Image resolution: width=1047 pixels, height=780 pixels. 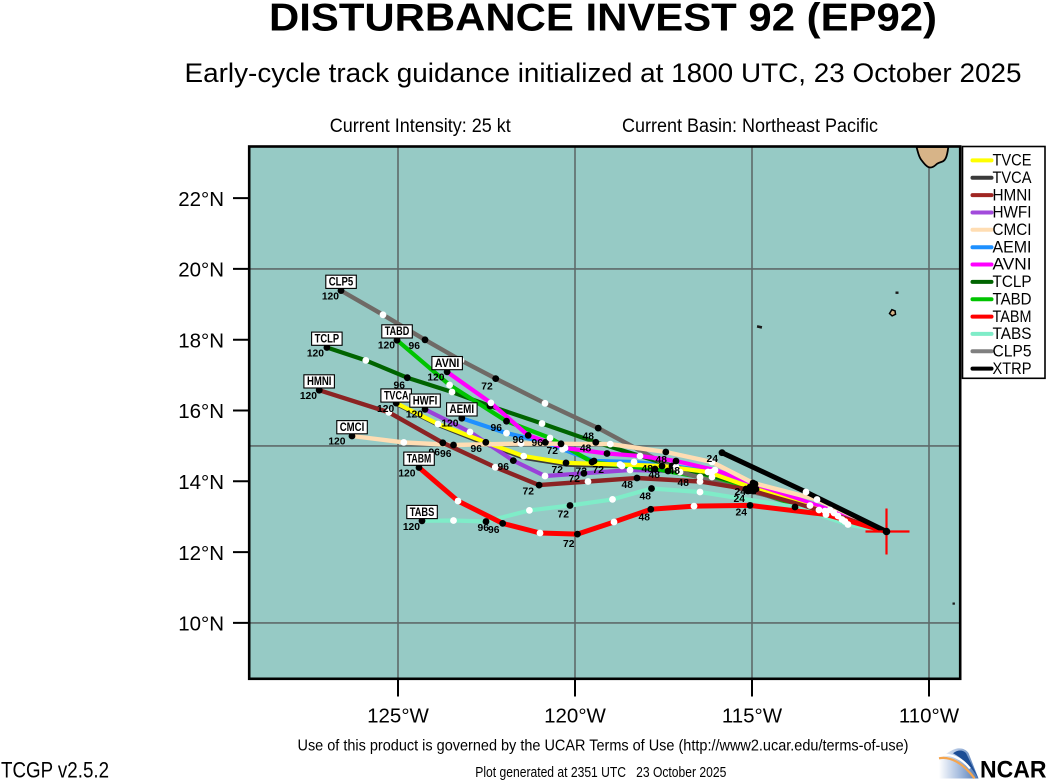 What do you see at coordinates (1013, 768) in the screenshot?
I see `svg-text: NCAR` at bounding box center [1013, 768].